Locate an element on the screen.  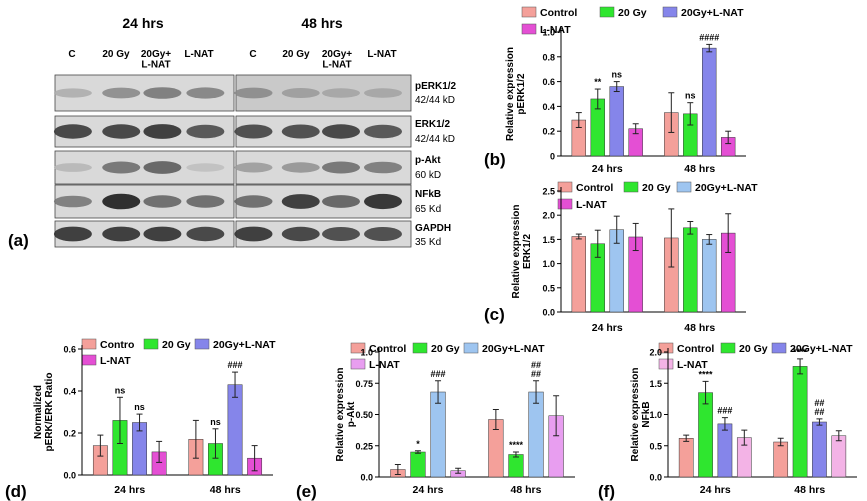
y-tick-label: 0.25 is located at coordinates (364, 446).